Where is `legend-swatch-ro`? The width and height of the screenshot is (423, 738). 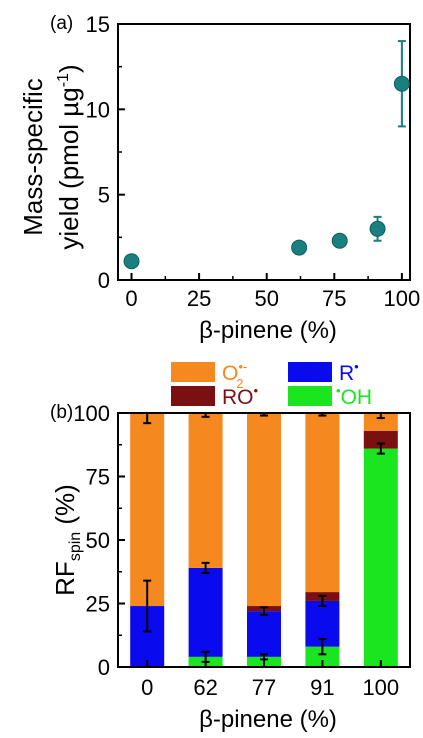
legend-swatch-ro is located at coordinates (193, 396).